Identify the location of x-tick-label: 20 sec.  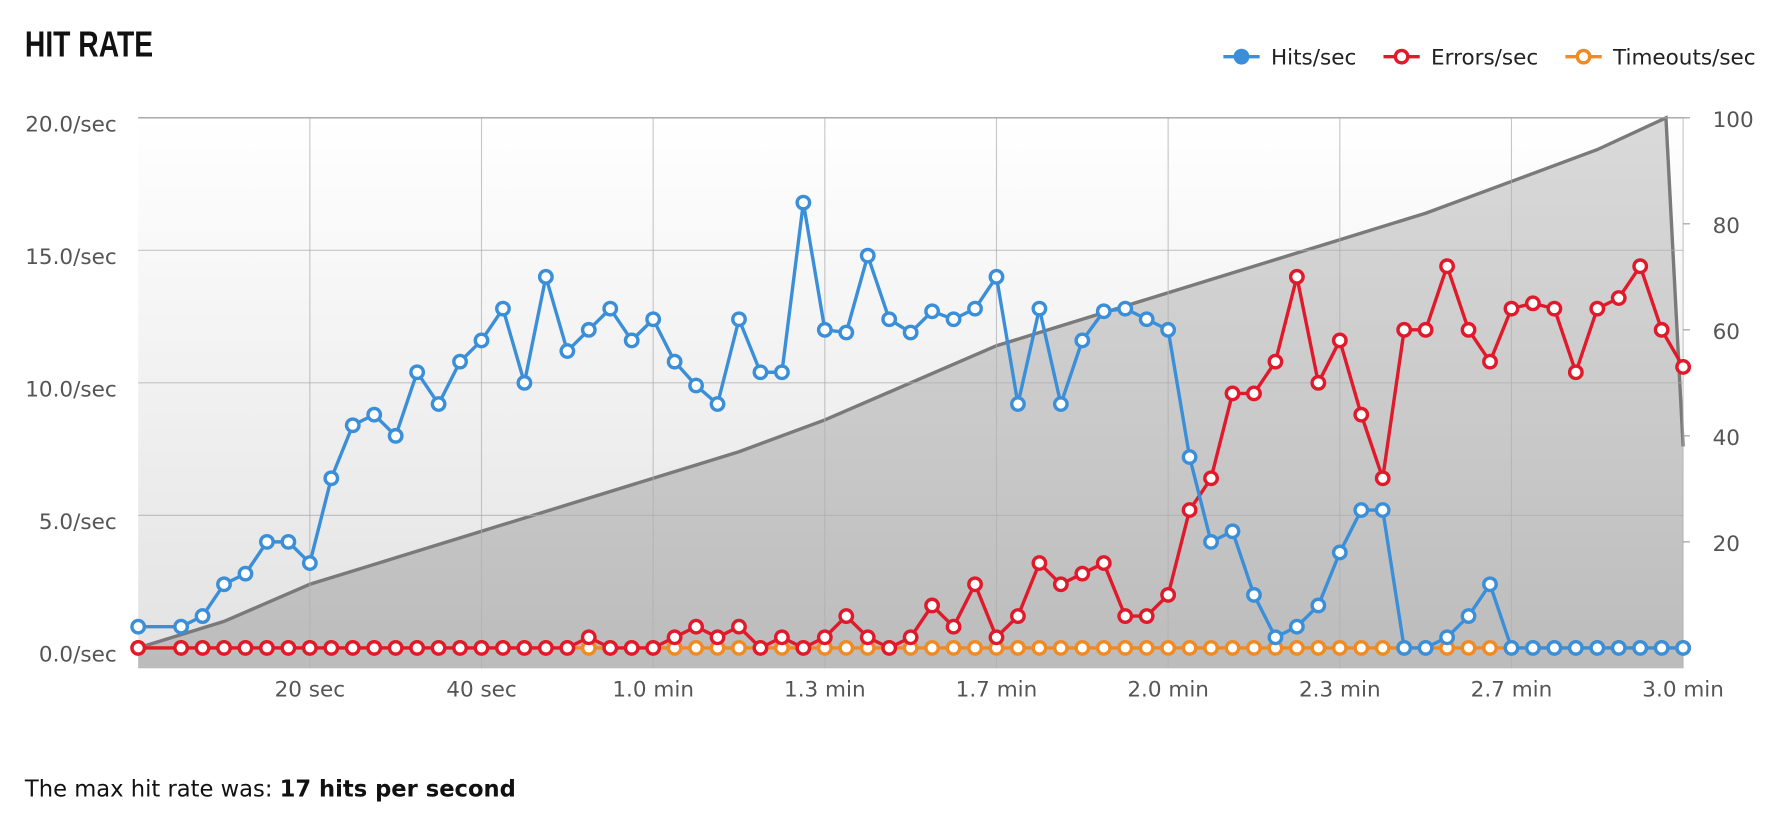
(310, 690).